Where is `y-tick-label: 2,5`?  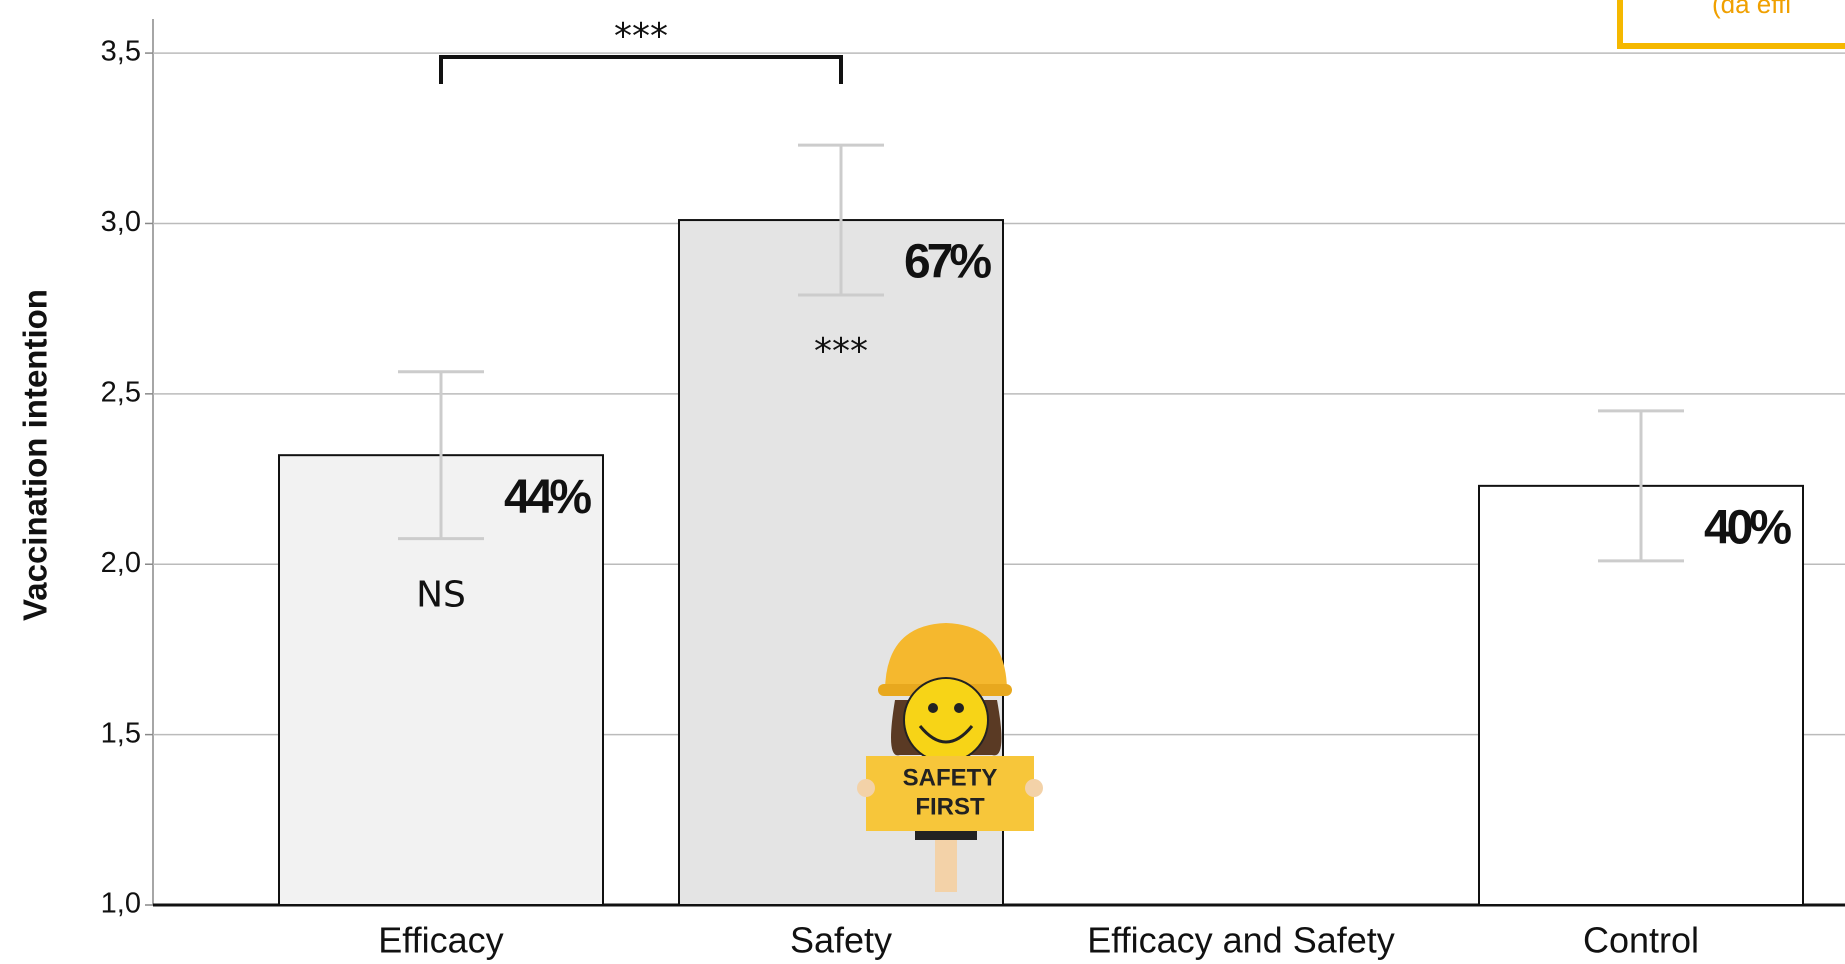 y-tick-label: 2,5 is located at coordinates (121, 393).